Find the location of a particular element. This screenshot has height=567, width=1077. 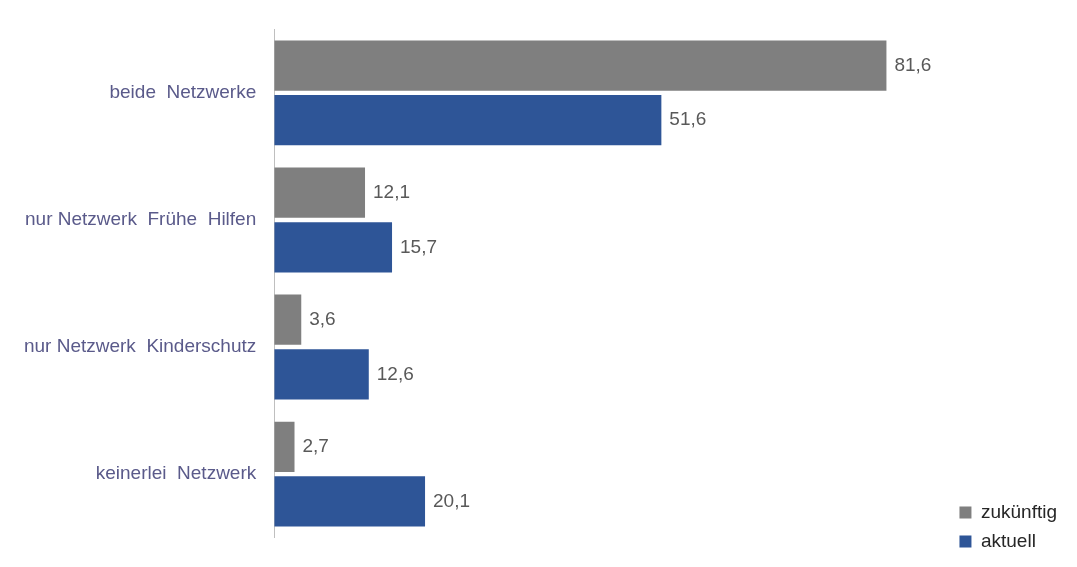

y-tick-label: beide Netzwerke is located at coordinates (183, 92).